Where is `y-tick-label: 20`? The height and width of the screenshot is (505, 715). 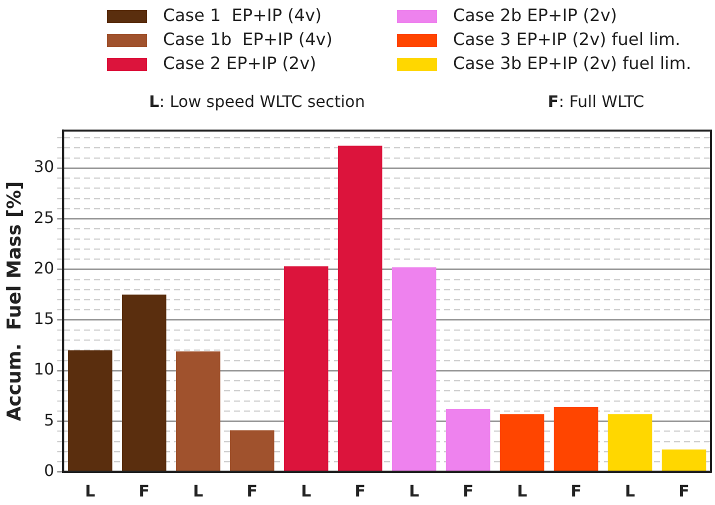 y-tick-label: 20 is located at coordinates (44, 268).